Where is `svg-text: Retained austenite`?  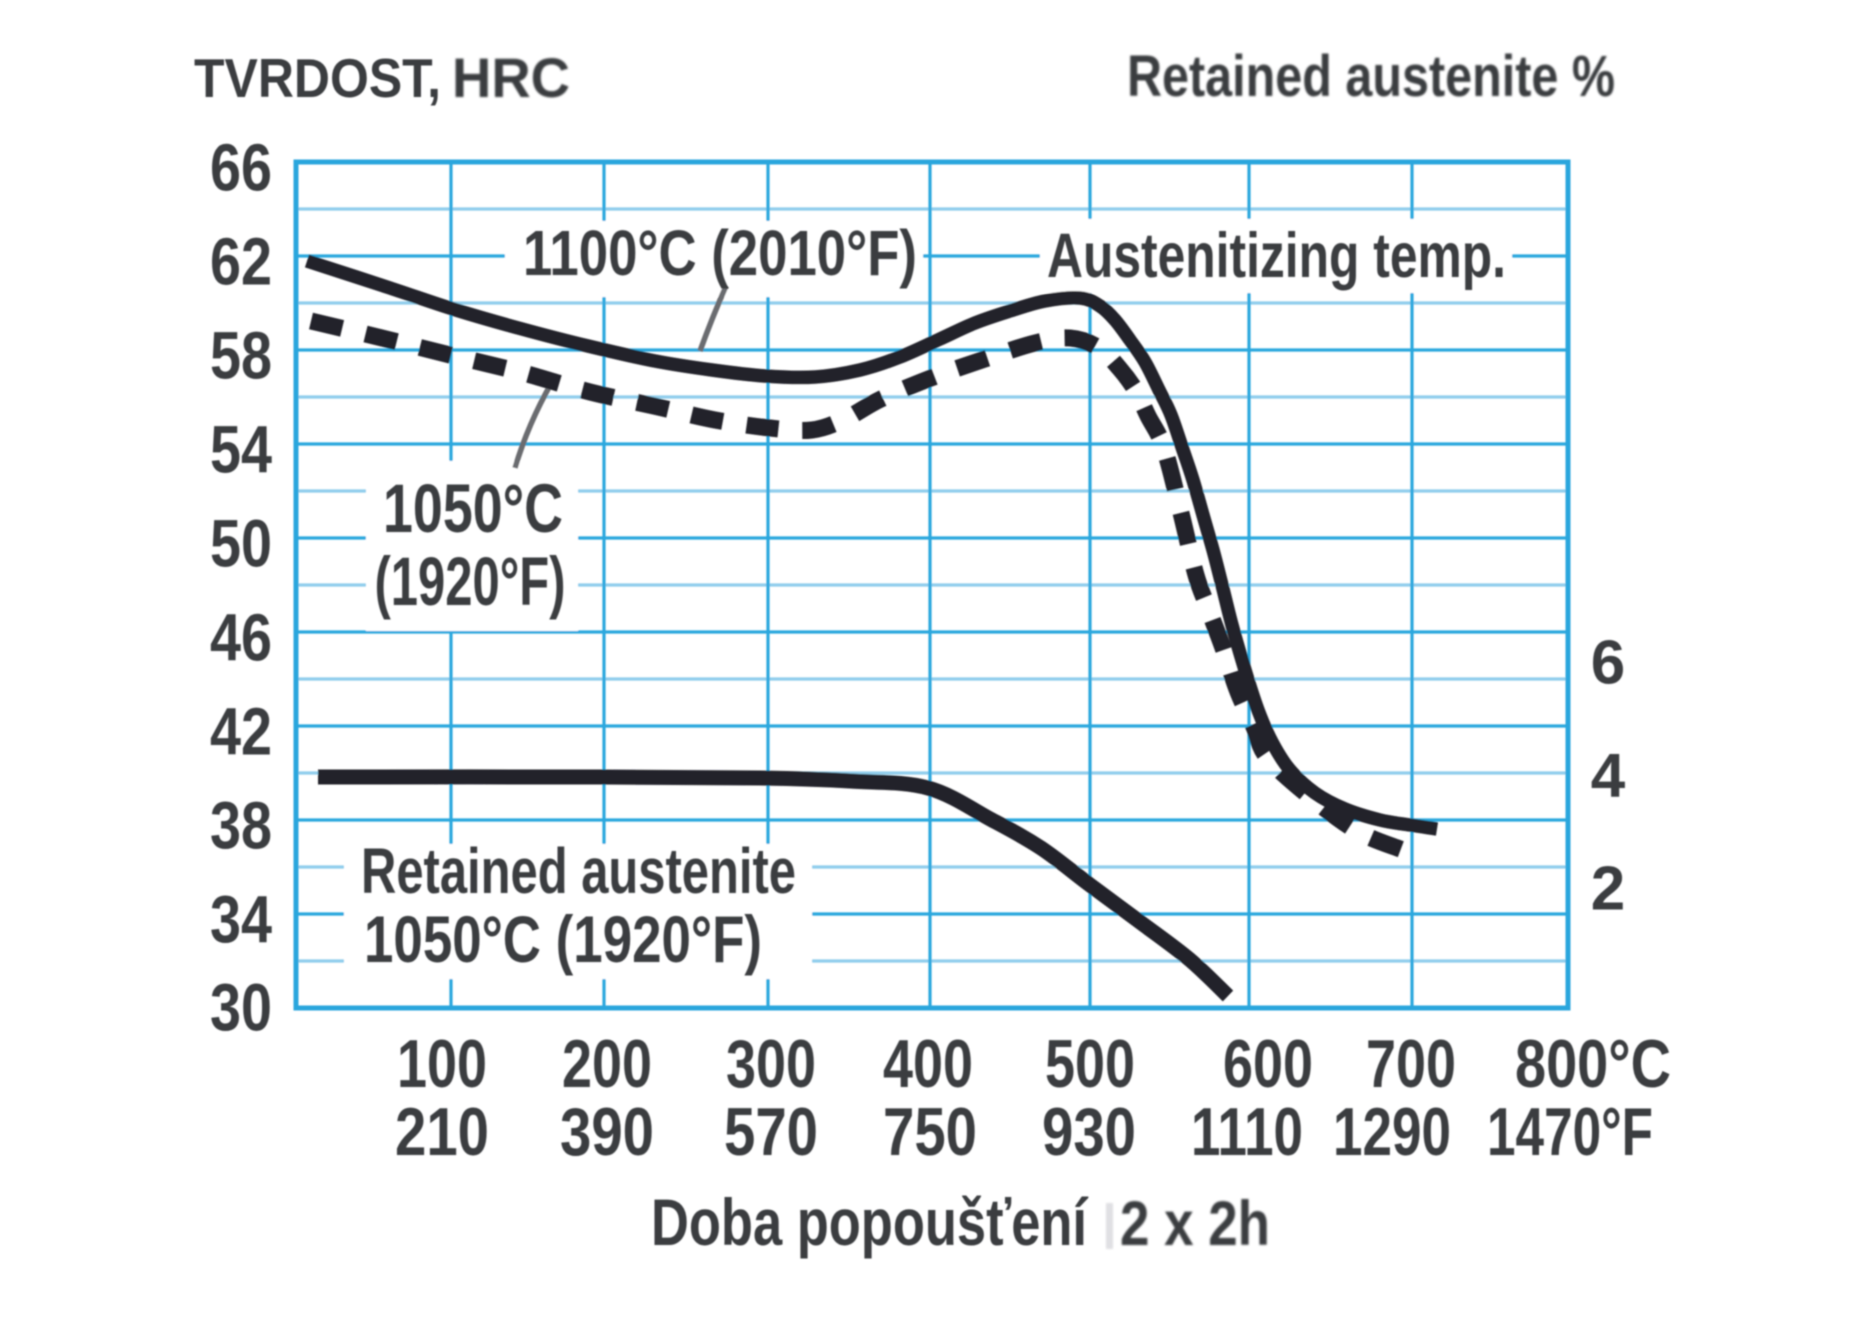 svg-text: Retained austenite is located at coordinates (578, 871).